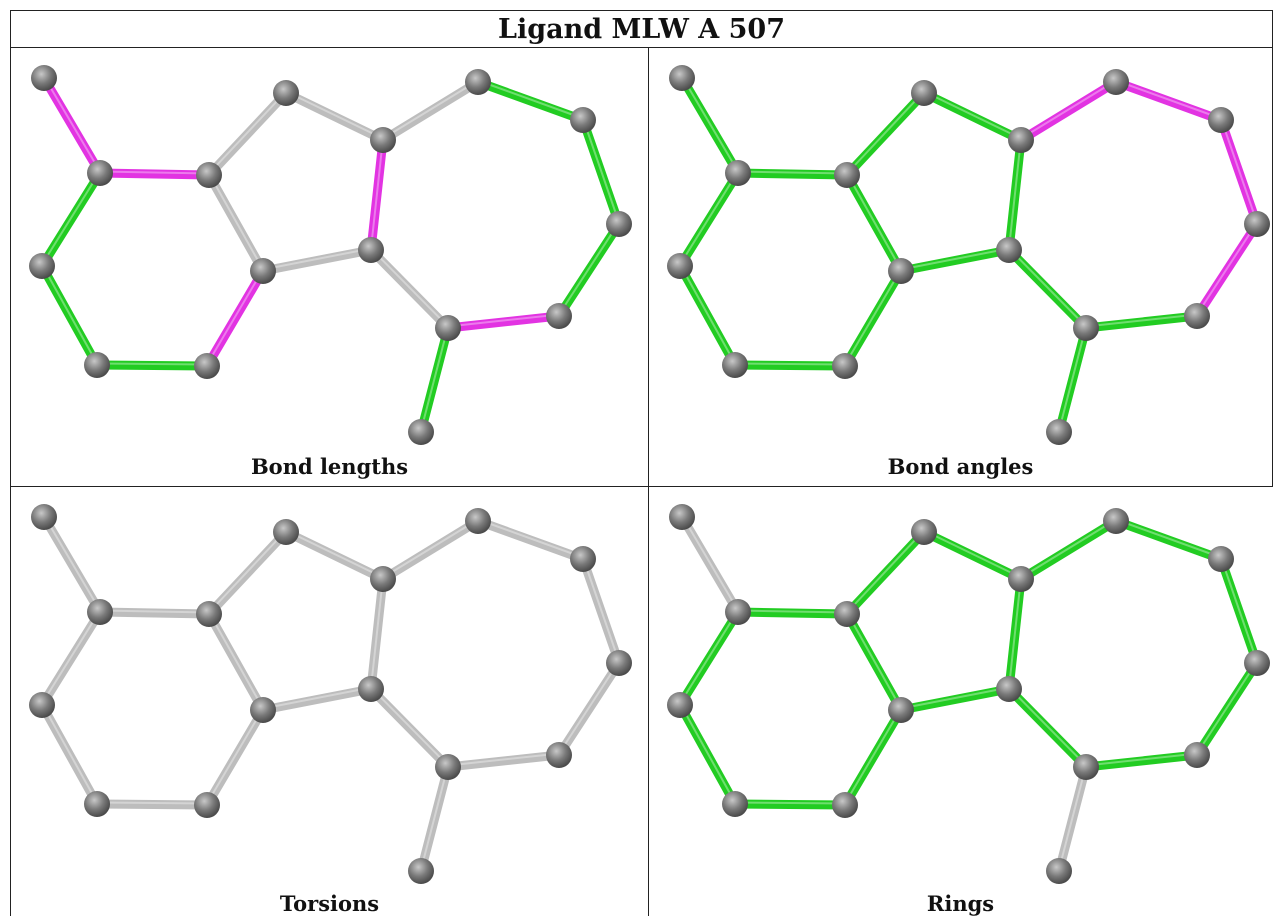  What do you see at coordinates (641, 29) in the screenshot?
I see `figure-title: Ligand MLW A 507` at bounding box center [641, 29].